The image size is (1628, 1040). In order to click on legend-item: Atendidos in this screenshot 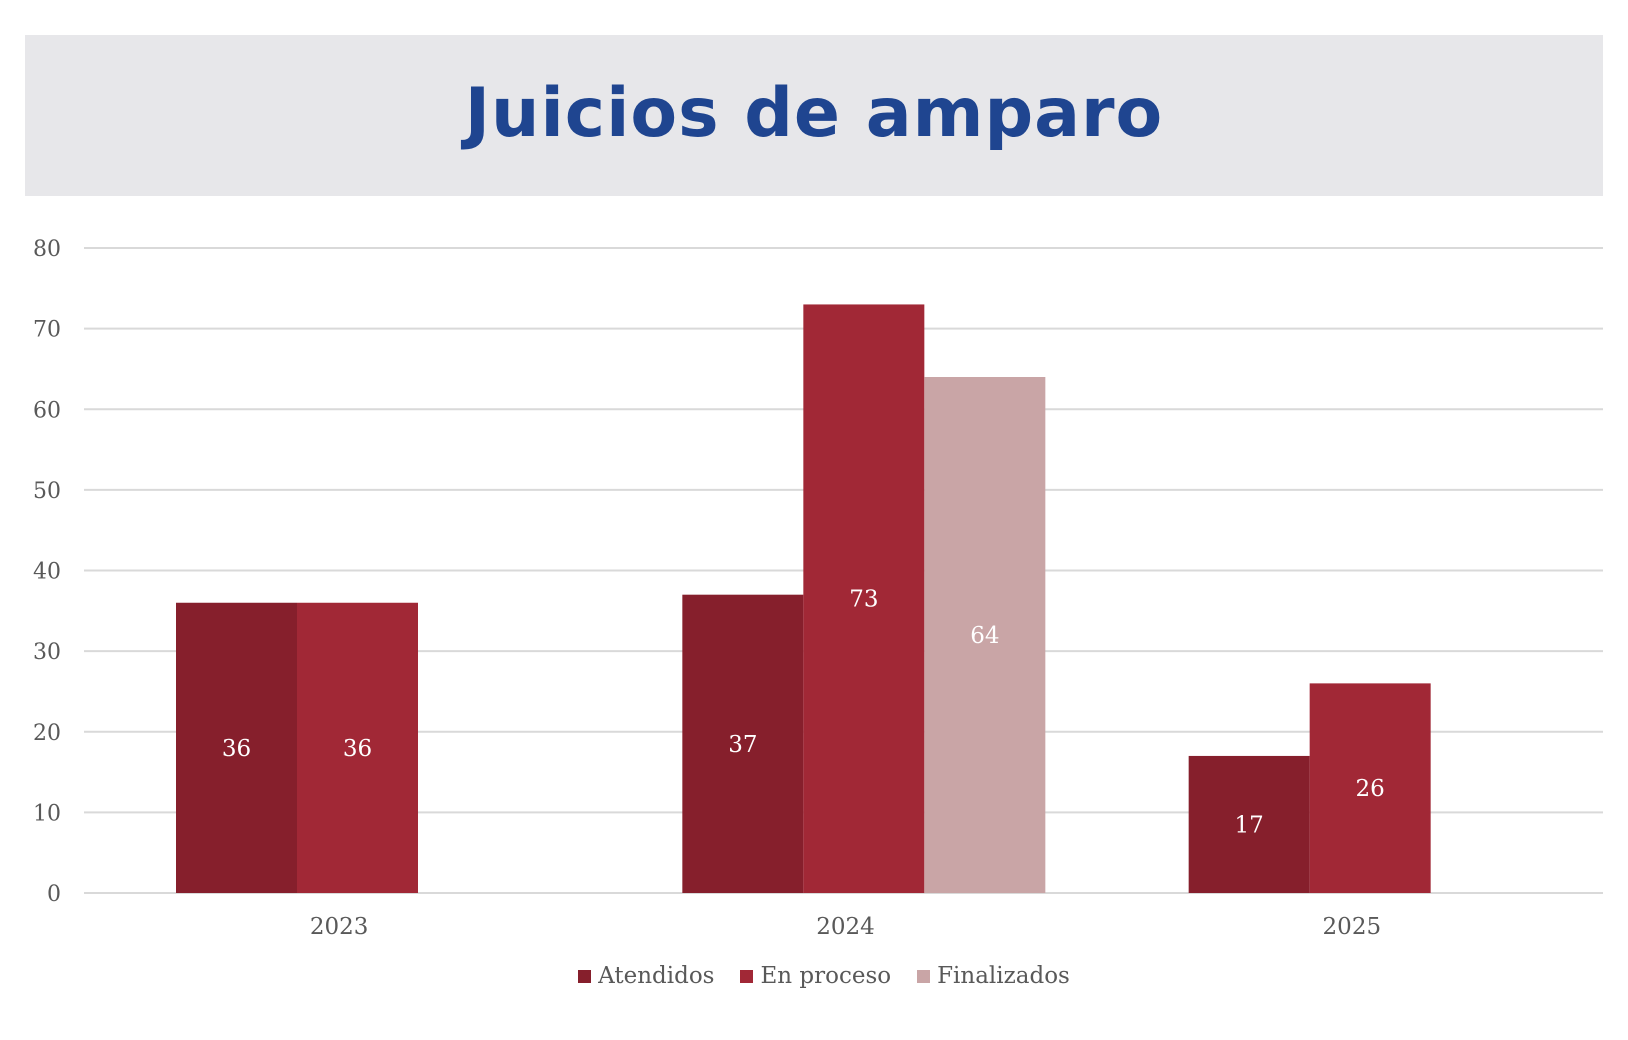, I will do `click(646, 976)`.